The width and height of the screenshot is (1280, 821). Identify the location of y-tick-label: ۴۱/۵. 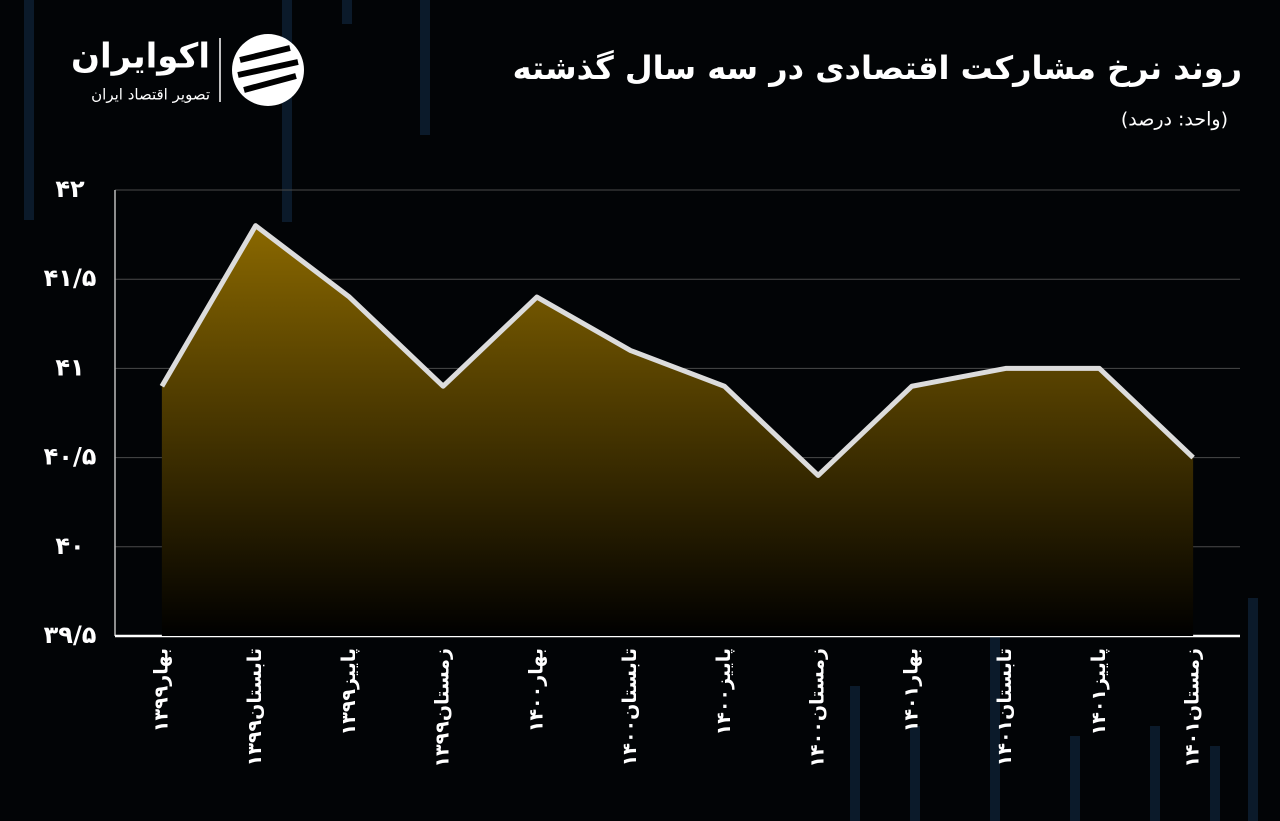
(70, 278).